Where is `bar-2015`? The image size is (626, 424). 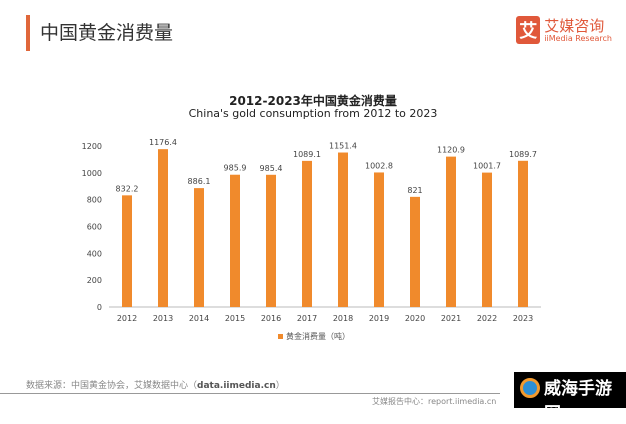
bar-2015 is located at coordinates (235, 240).